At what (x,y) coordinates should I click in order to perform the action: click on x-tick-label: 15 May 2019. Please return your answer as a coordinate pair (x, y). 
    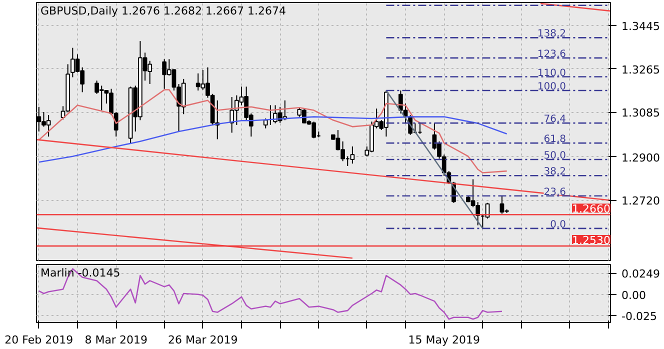
    Looking at the image, I should click on (444, 340).